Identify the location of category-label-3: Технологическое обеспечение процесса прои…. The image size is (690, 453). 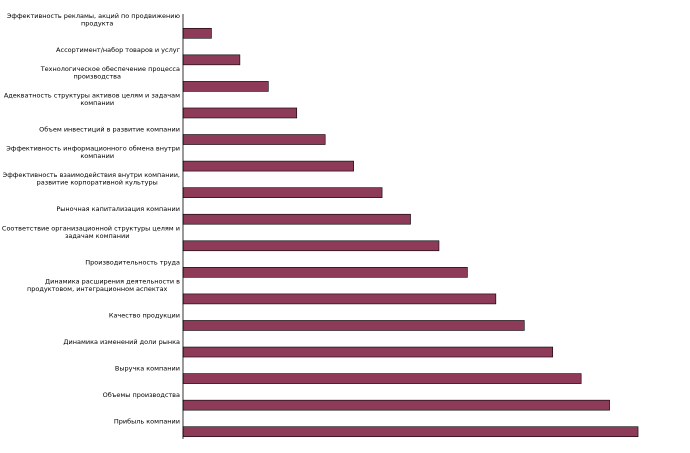
(110, 73).